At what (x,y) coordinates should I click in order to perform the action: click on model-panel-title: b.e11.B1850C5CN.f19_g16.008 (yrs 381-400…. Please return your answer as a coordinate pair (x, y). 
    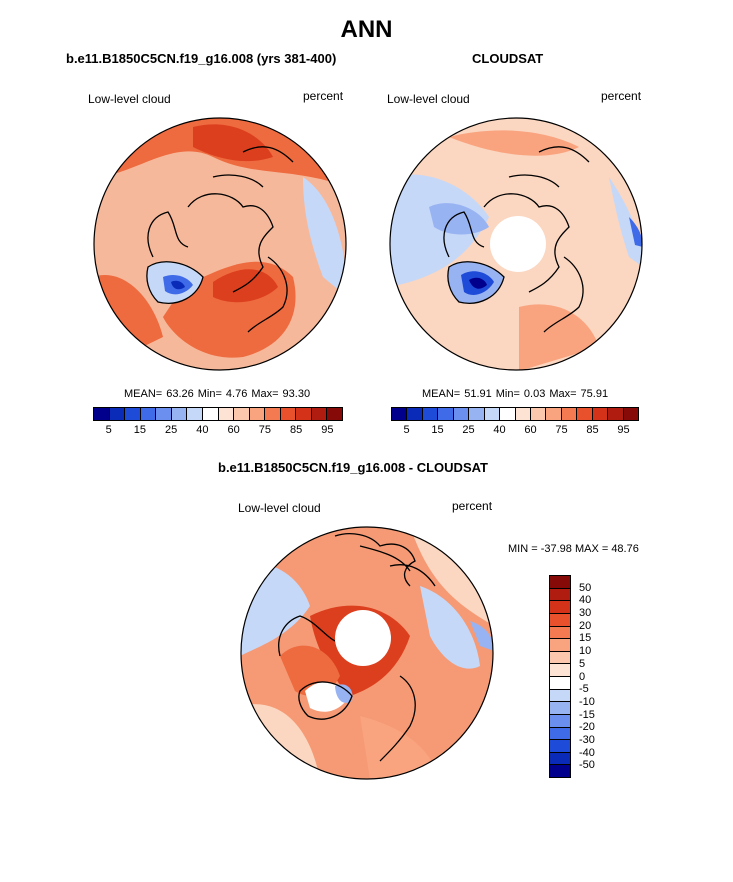
    Looking at the image, I should click on (201, 58).